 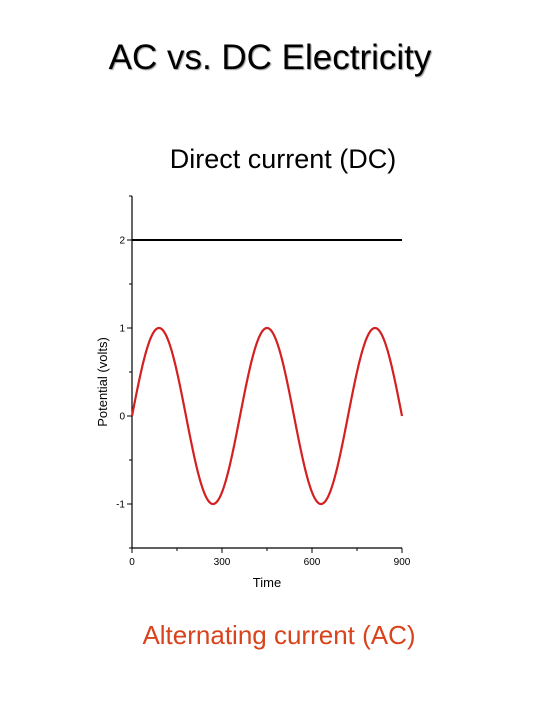 I want to click on y-tick-label: 1, so click(x=122, y=329).